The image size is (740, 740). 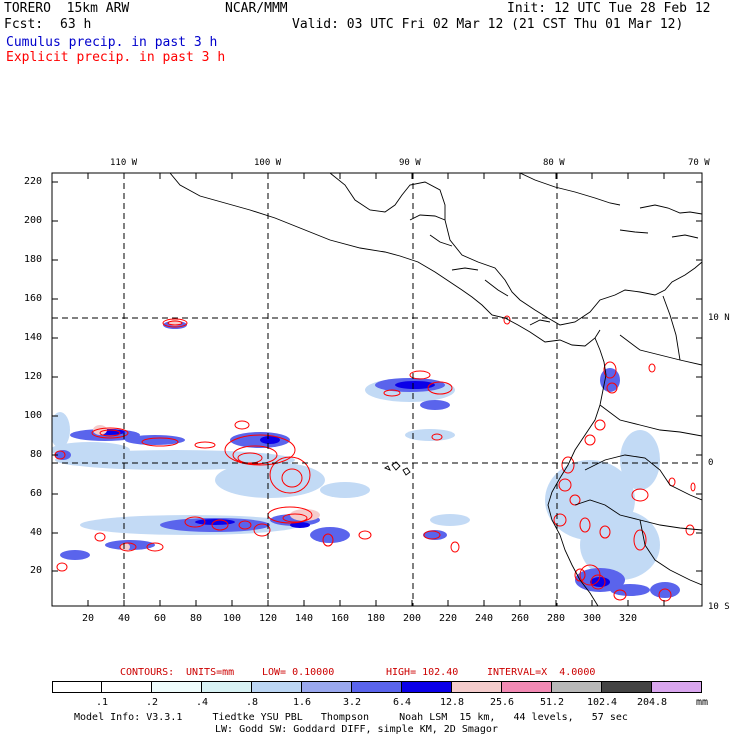 I want to click on lat-label-10s: 10 S, so click(x=719, y=607).